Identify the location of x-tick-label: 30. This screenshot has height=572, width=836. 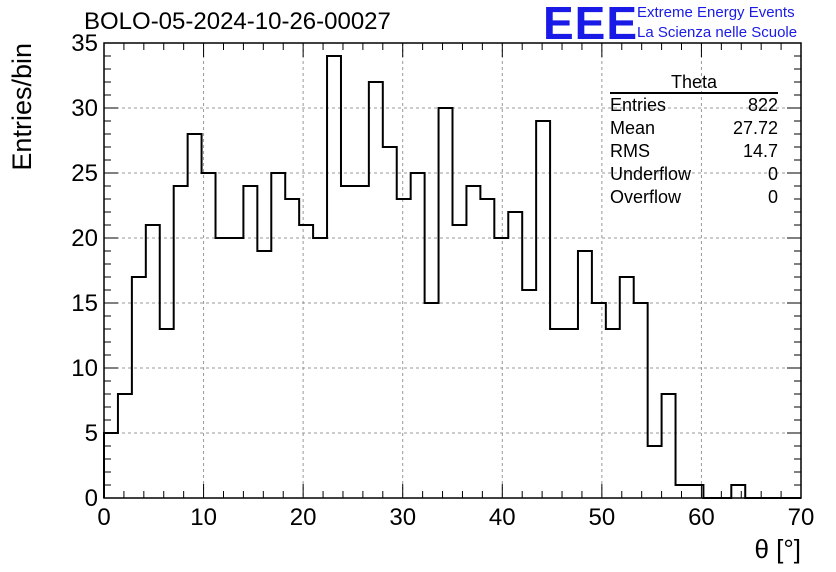
(402, 517).